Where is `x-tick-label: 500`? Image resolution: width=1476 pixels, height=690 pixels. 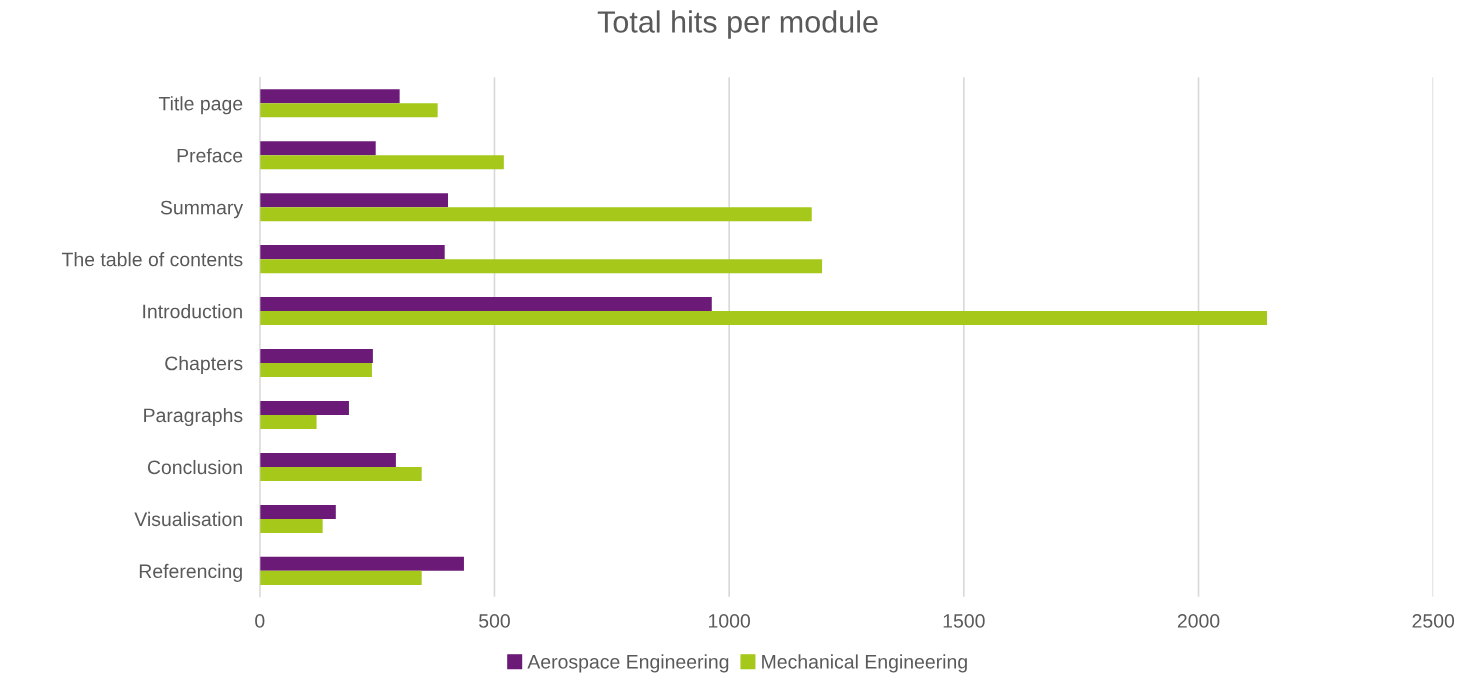
x-tick-label: 500 is located at coordinates (494, 621).